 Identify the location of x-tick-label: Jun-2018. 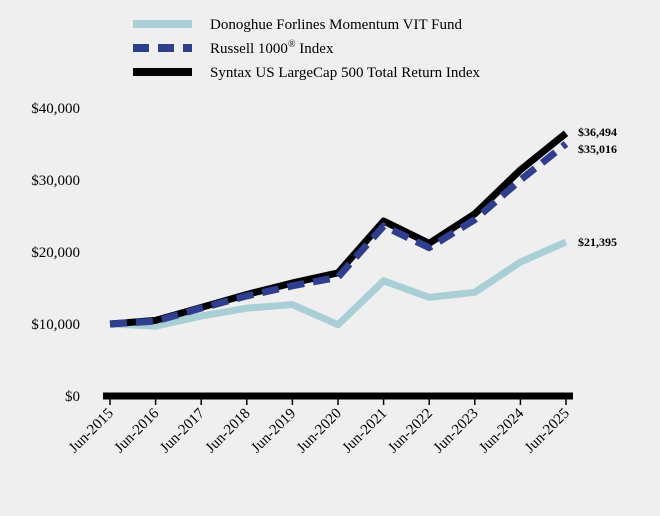
(228, 431).